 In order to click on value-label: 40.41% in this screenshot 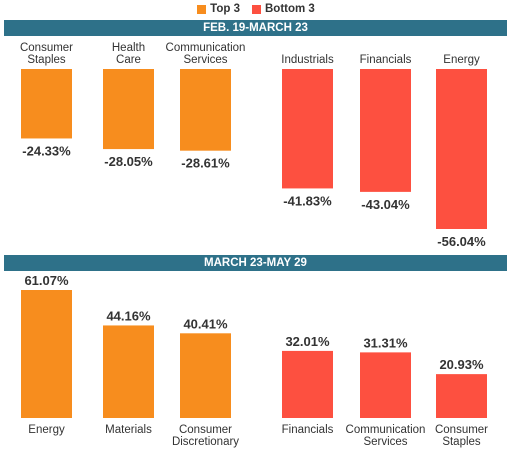, I will do `click(205, 323)`.